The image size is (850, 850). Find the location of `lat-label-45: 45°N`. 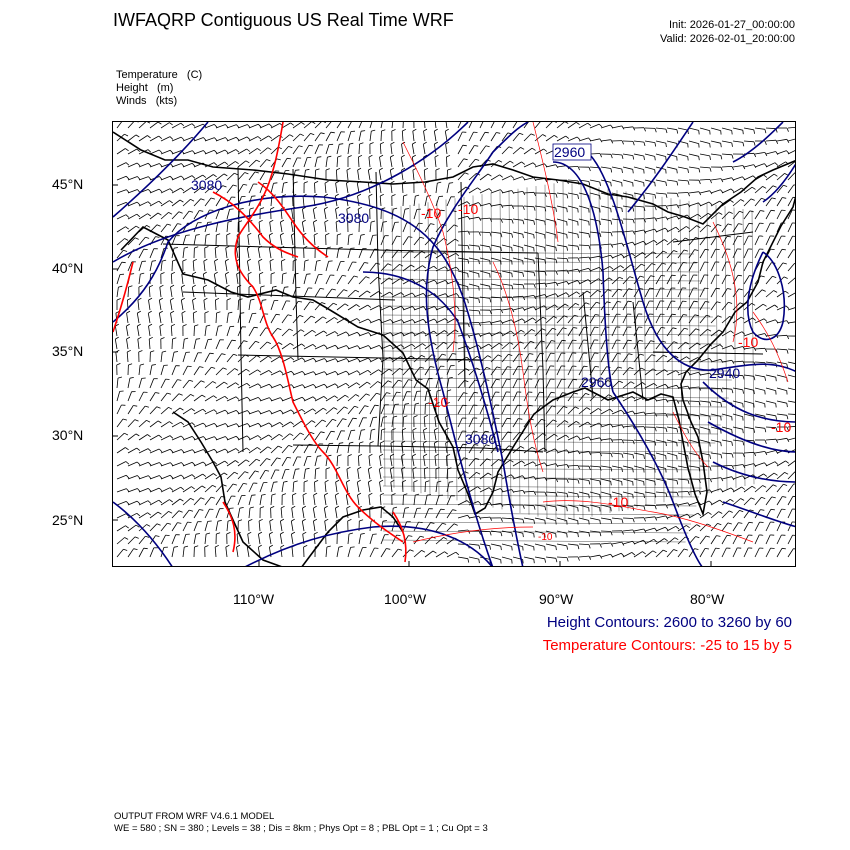

lat-label-45: 45°N is located at coordinates (68, 184).